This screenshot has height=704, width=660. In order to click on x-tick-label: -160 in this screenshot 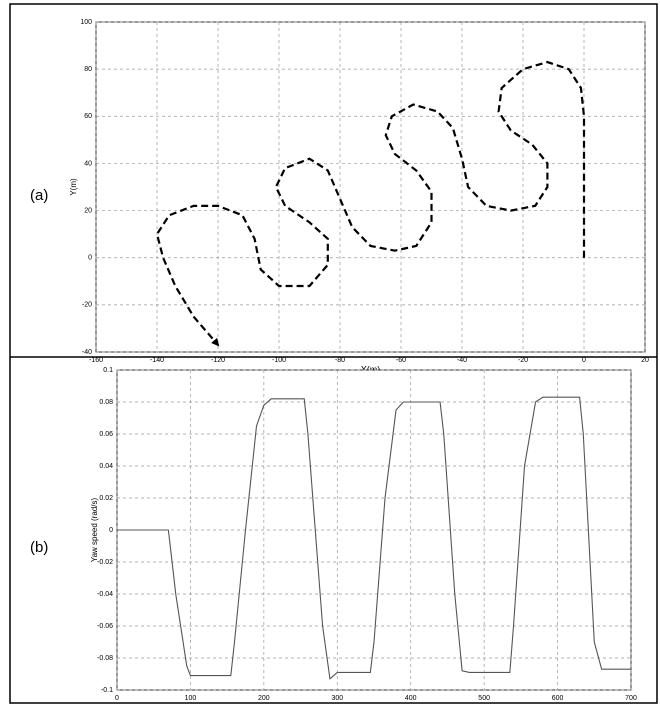, I will do `click(96, 360)`.